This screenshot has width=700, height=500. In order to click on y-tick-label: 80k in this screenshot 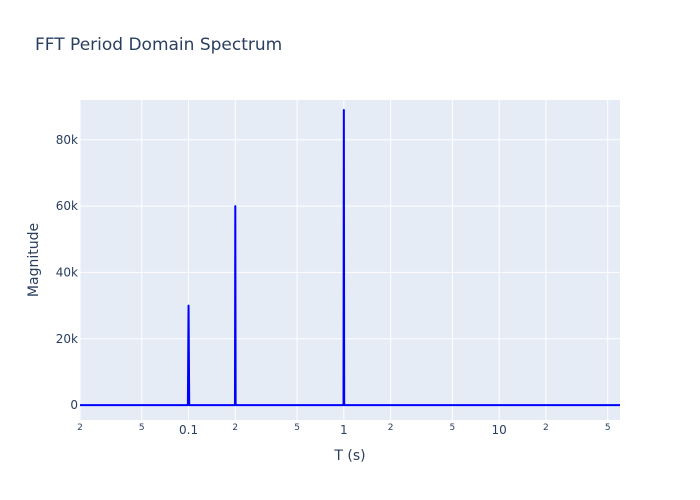, I will do `click(67, 140)`.